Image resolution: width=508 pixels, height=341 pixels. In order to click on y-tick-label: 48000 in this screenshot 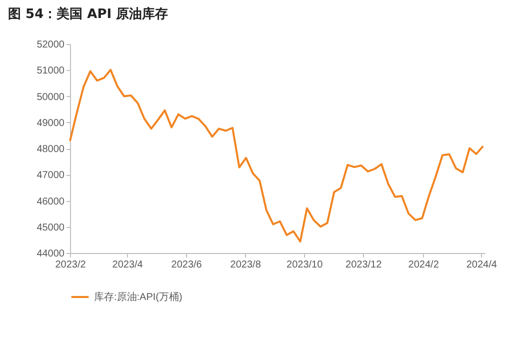, I will do `click(50, 149)`.